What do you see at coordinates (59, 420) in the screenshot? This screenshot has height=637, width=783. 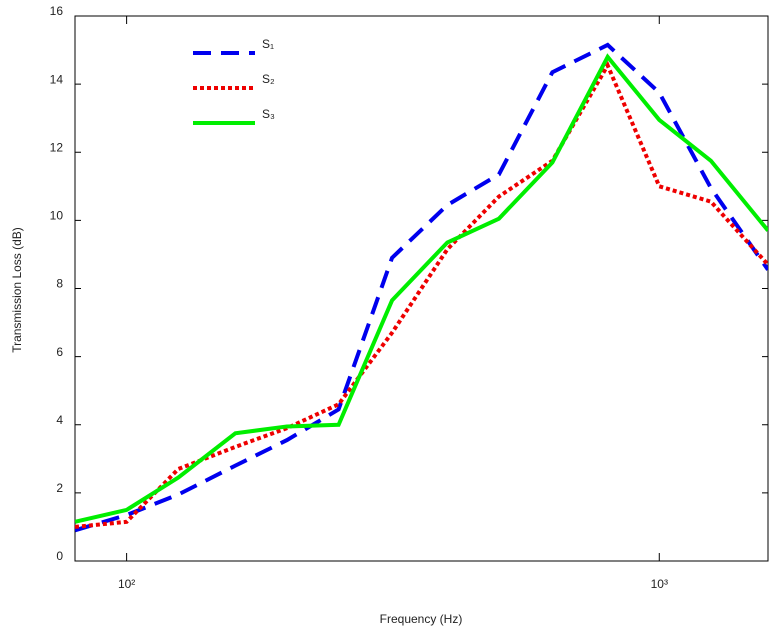 I see `y-tick-label: 4` at bounding box center [59, 420].